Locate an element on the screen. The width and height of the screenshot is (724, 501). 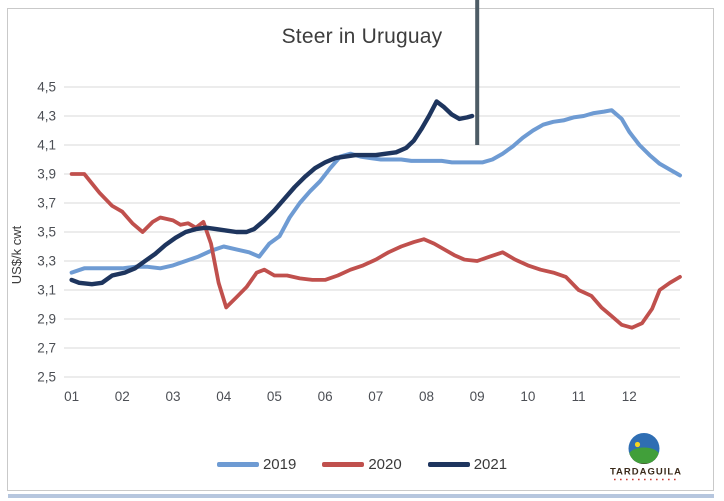
x-tick-label: 01 is located at coordinates (71, 396).